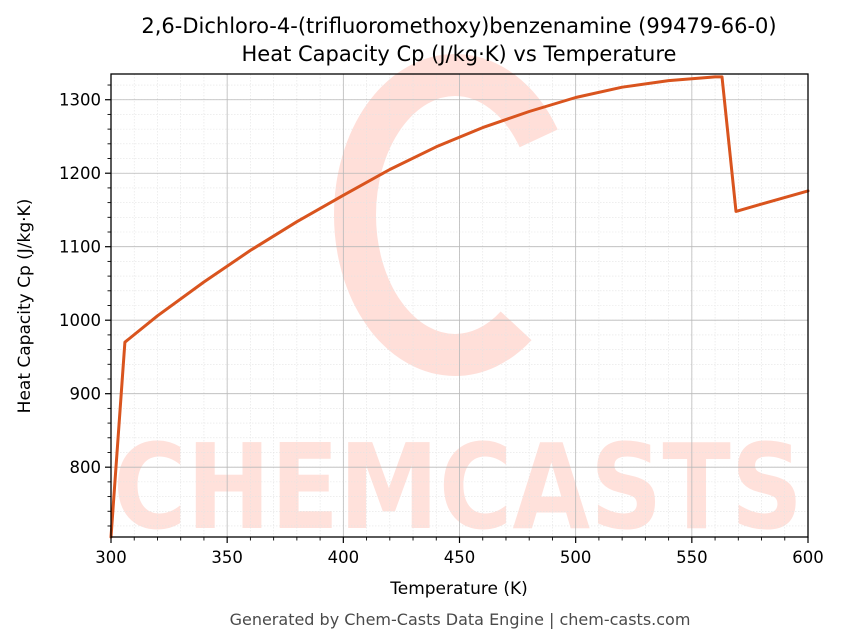 Image resolution: width=853 pixels, height=644 pixels. Describe the element at coordinates (227, 557) in the screenshot. I see `x-tick-label: 350` at that location.